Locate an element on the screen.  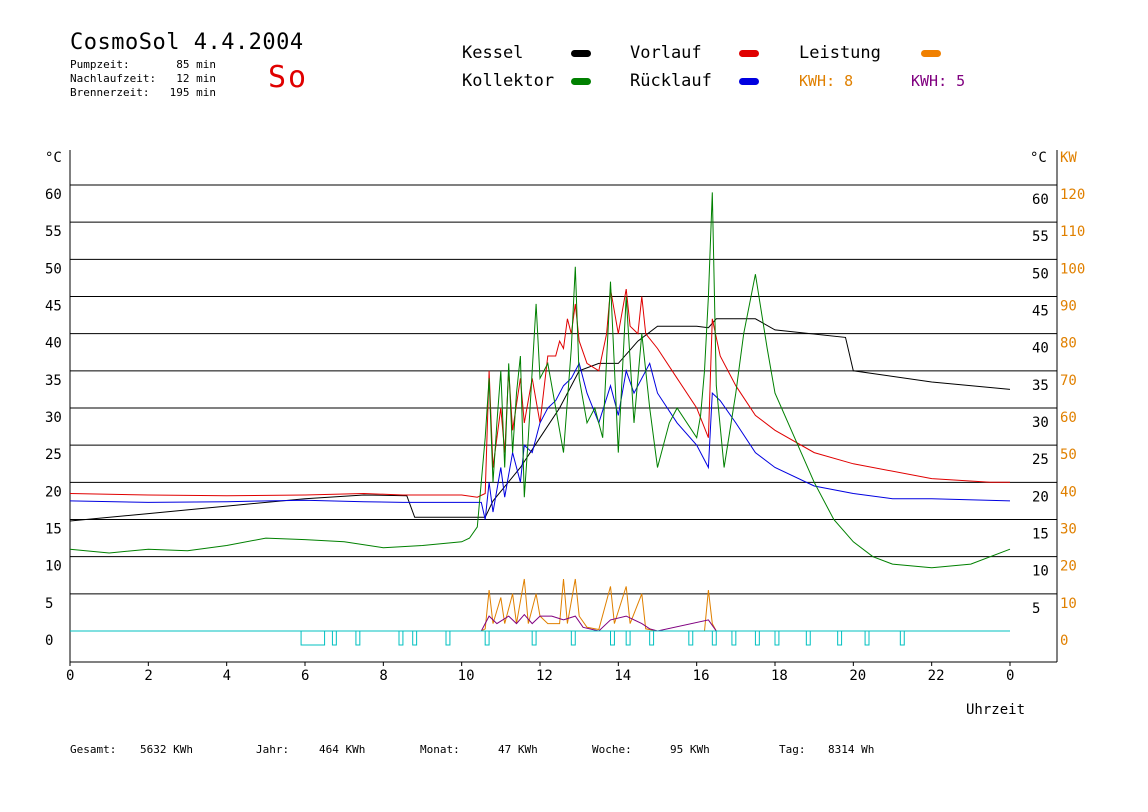
y-tick-label-left-35: 35 is located at coordinates (53, 381).